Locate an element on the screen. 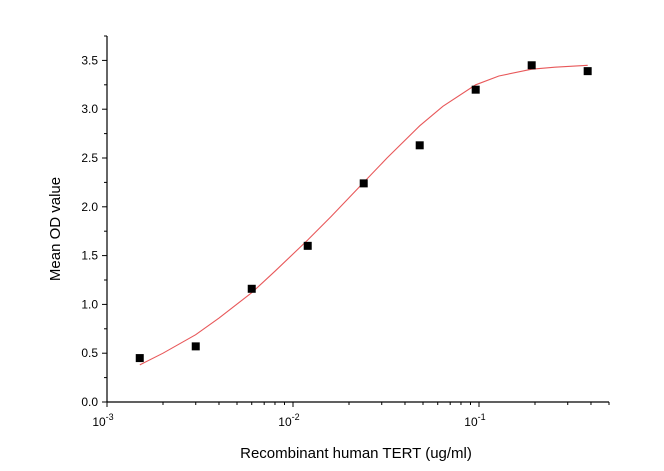 The image size is (664, 471). y-tick-label: 1.0 is located at coordinates (89, 304).